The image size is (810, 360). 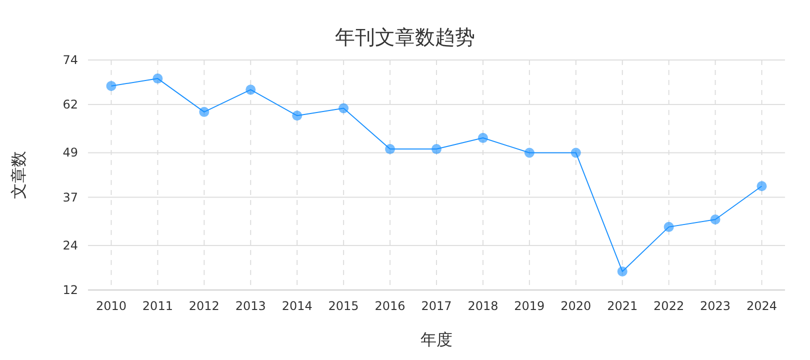 What do you see at coordinates (405, 37) in the screenshot?
I see `chart-title: 年刊文章数趋势` at bounding box center [405, 37].